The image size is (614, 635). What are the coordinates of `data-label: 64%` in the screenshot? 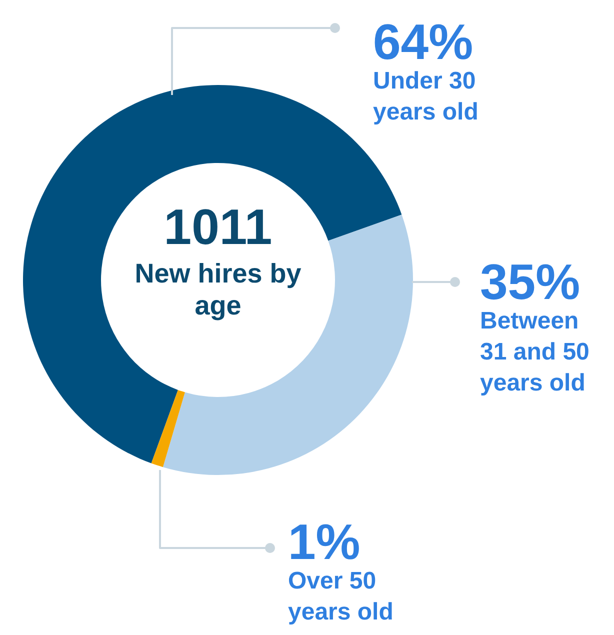 It's located at (423, 42).